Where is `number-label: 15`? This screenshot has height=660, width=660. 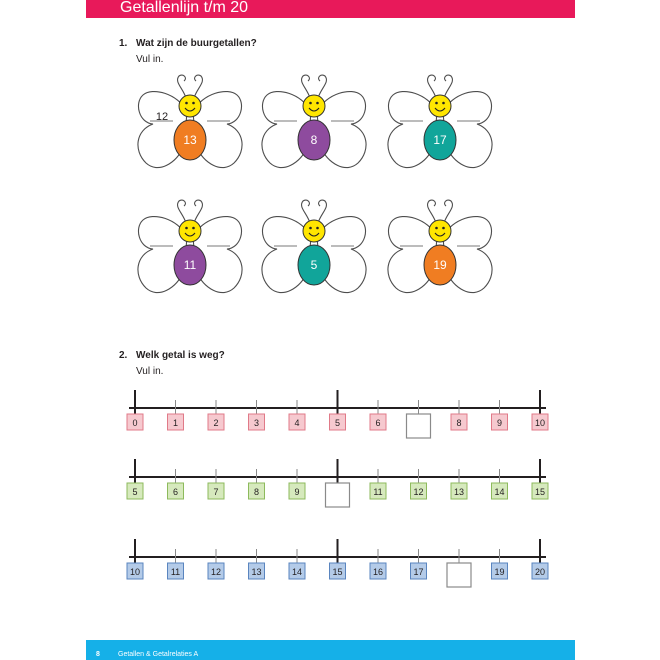
number-label: 15 is located at coordinates (540, 492).